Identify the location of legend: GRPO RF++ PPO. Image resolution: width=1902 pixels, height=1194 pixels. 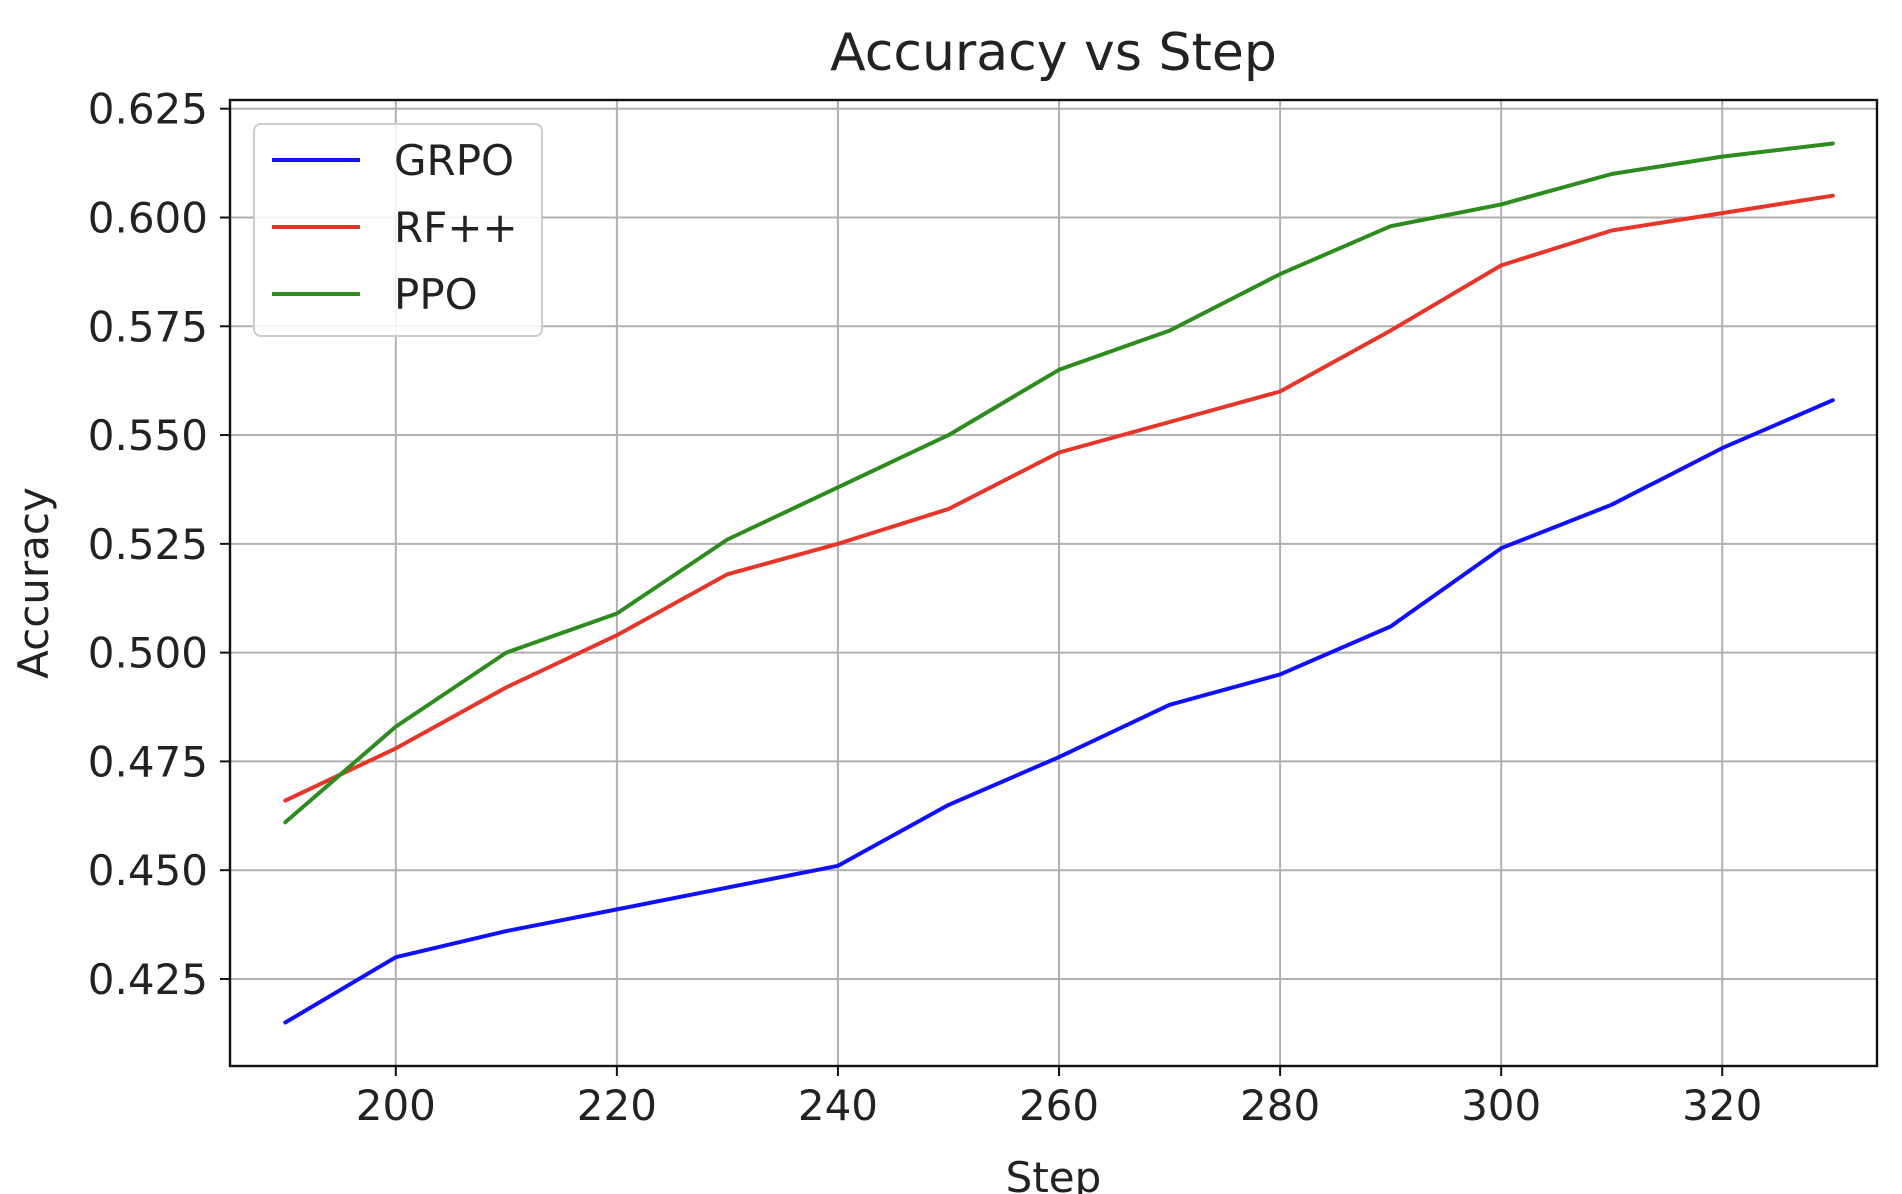
(398, 230).